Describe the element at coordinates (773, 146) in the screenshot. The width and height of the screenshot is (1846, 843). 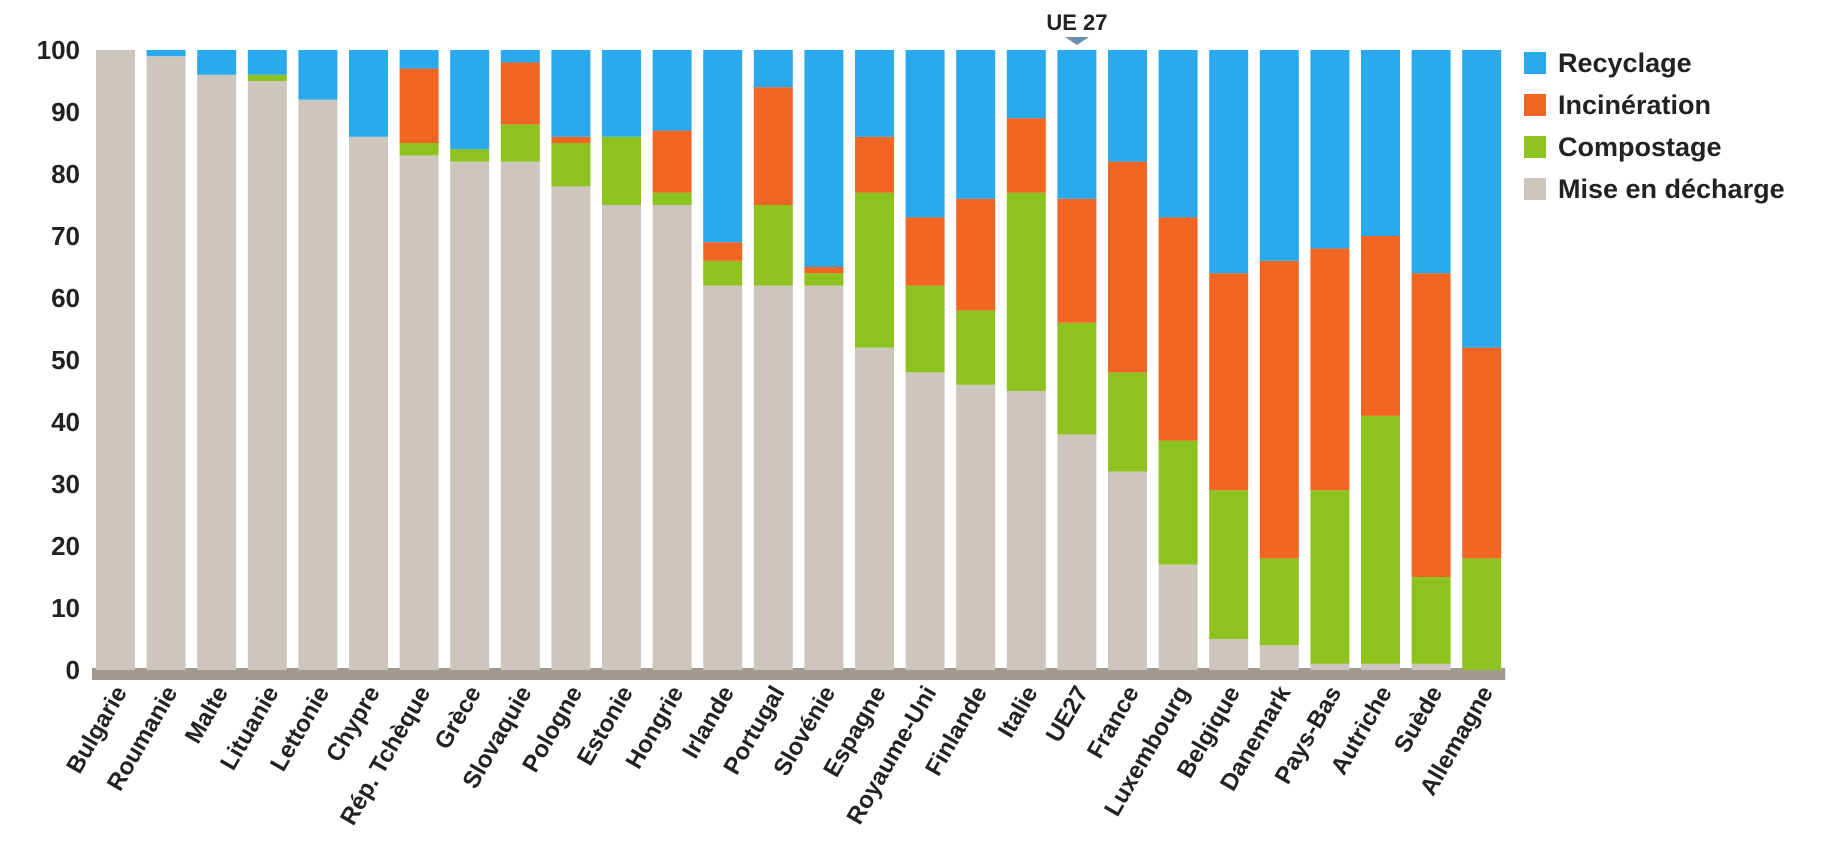
I see `bar-segment-incineration-portugal` at that location.